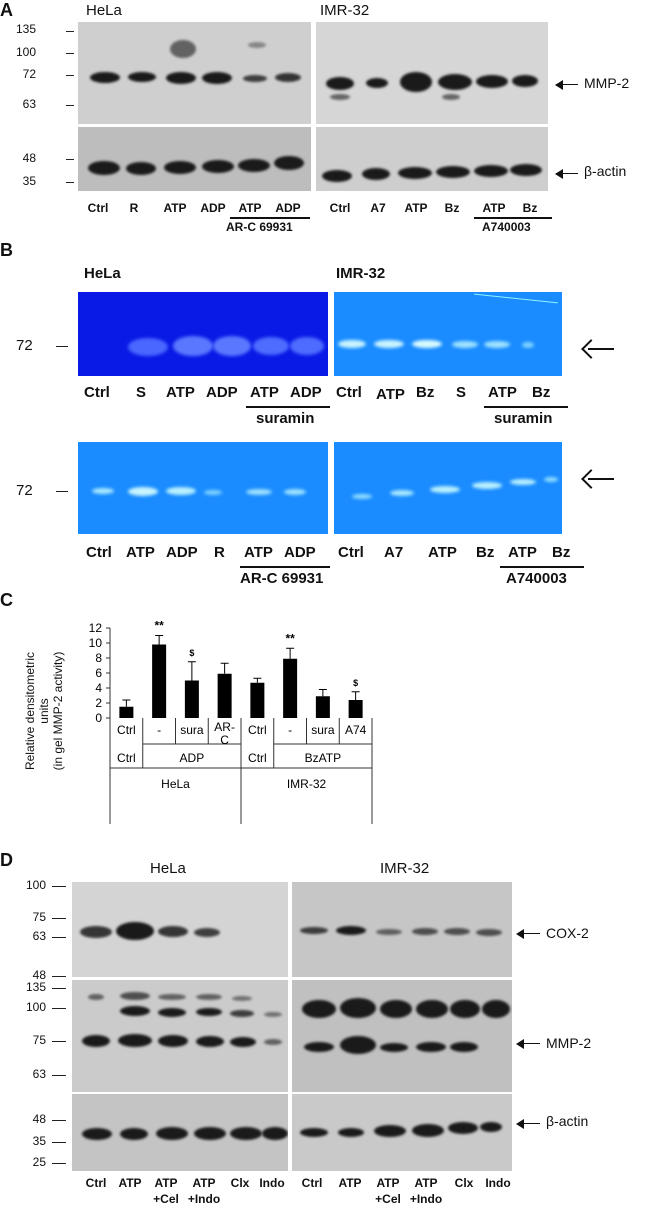 The image size is (650, 1213). Describe the element at coordinates (307, 784) in the screenshot. I see `cell-line-label: IMR-32` at that location.